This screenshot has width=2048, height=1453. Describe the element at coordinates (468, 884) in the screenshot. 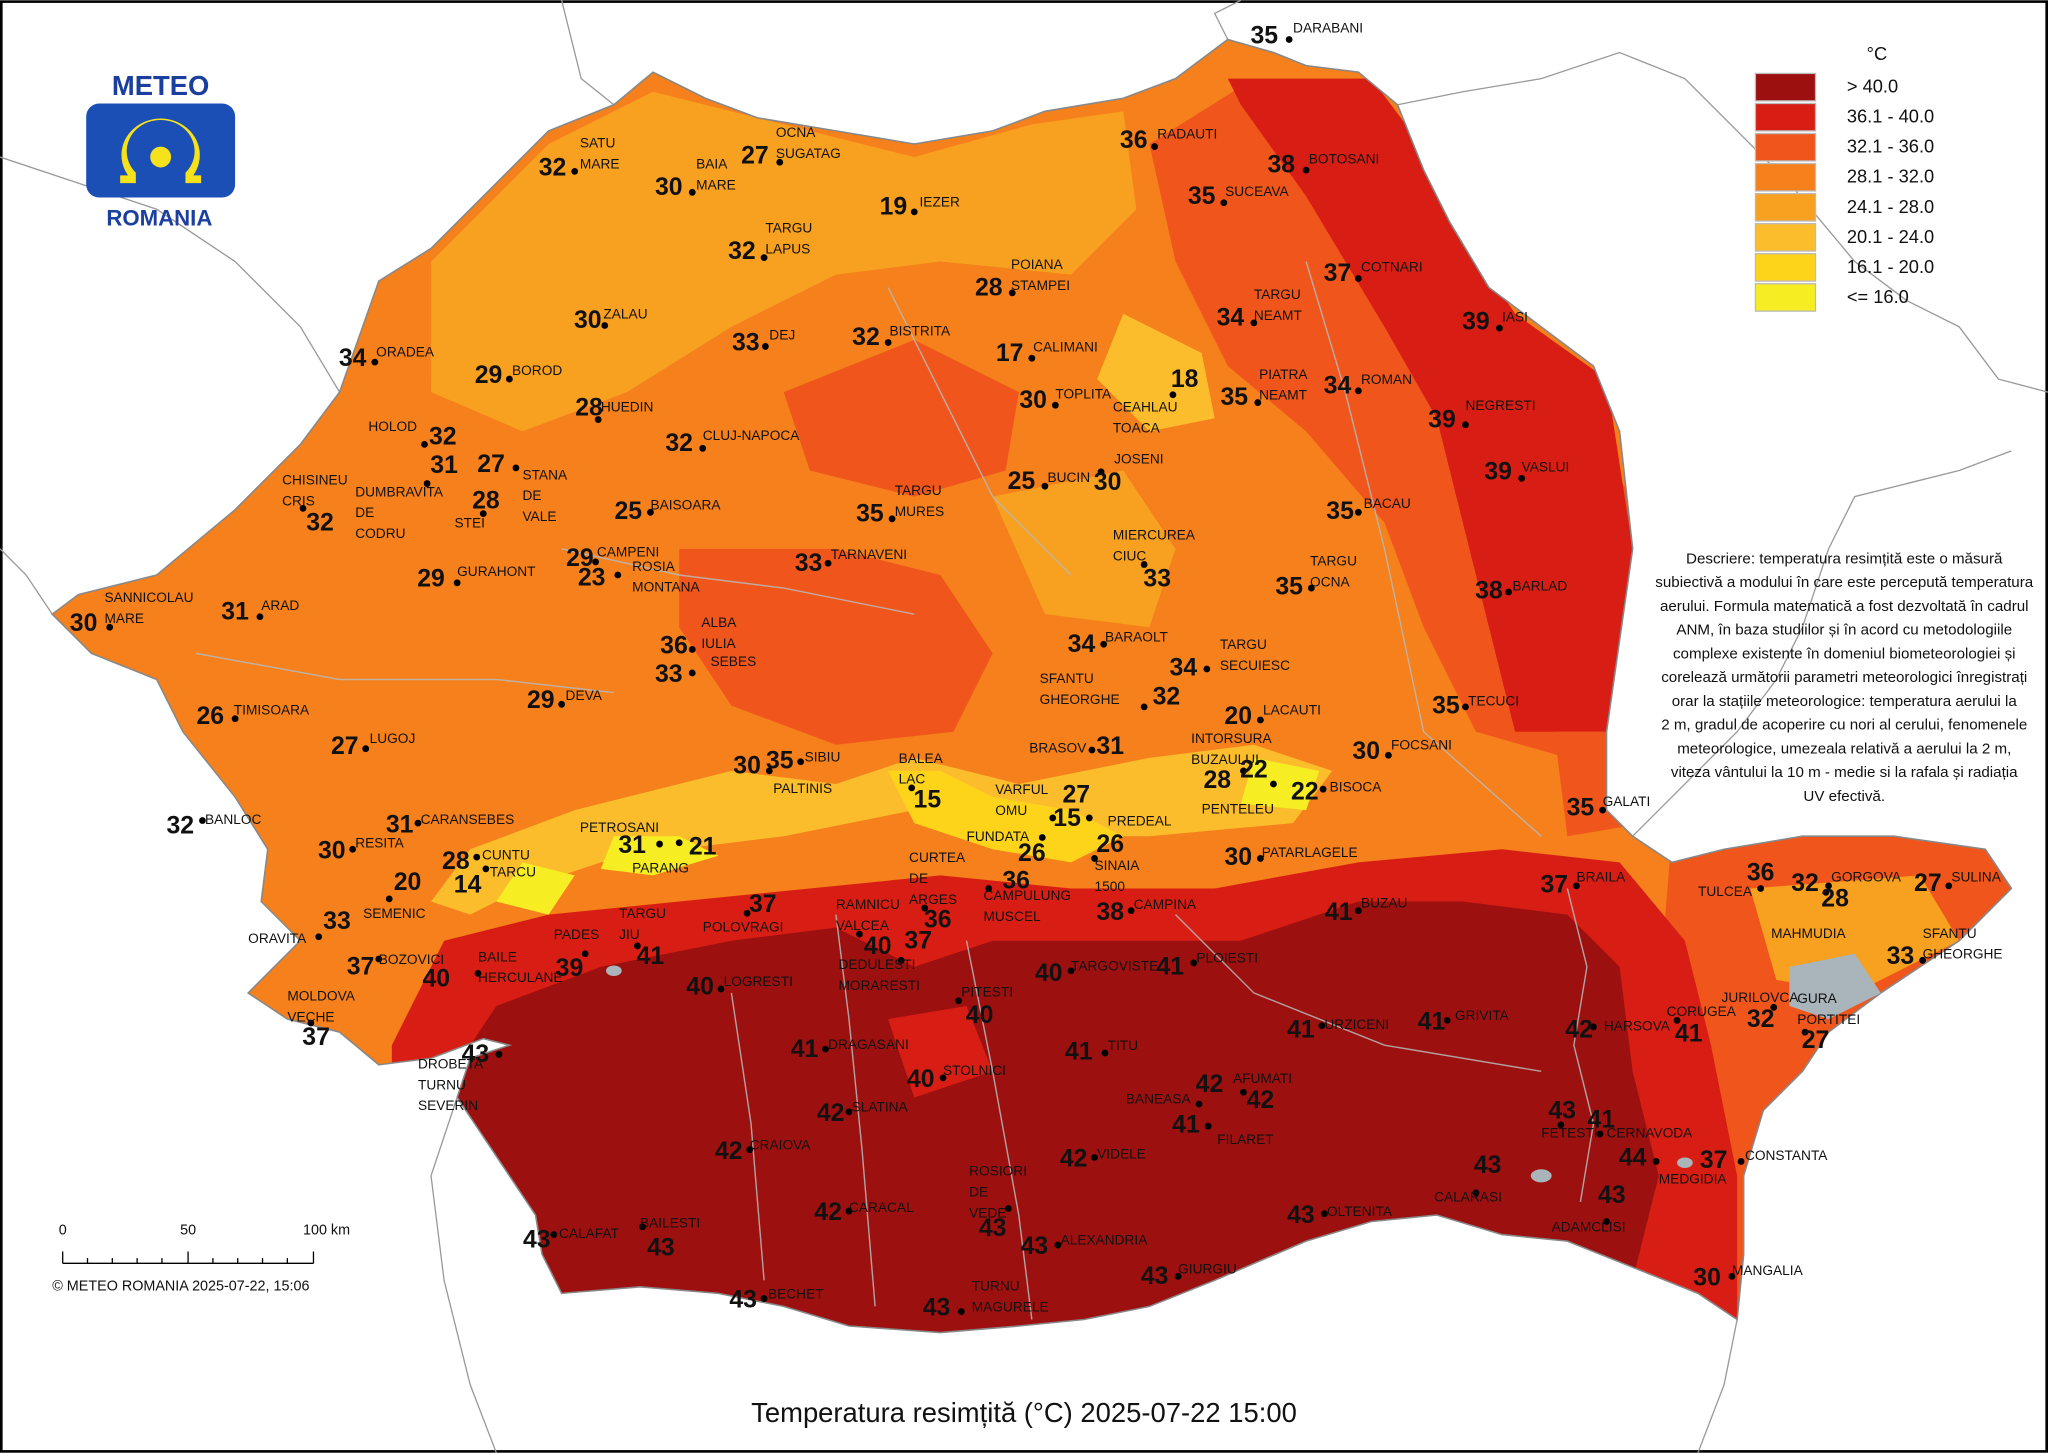

I see `station-value: 14` at that location.